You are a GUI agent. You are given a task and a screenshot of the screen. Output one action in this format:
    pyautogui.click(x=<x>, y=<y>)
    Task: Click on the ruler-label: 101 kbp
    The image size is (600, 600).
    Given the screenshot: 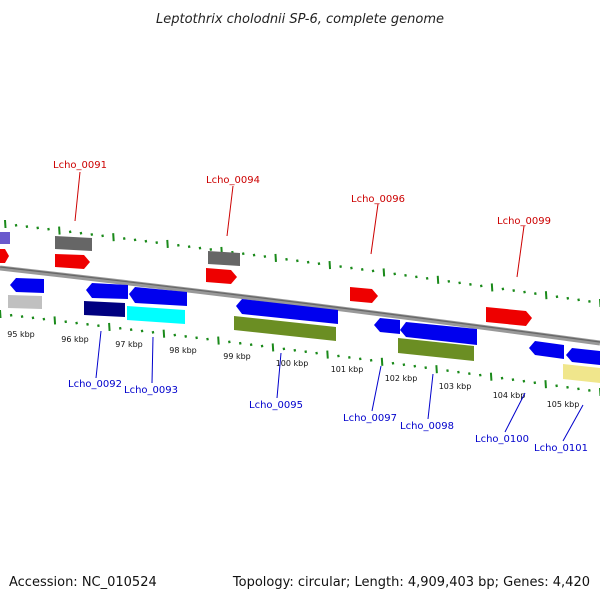 What is the action you would take?
    pyautogui.click(x=347, y=369)
    